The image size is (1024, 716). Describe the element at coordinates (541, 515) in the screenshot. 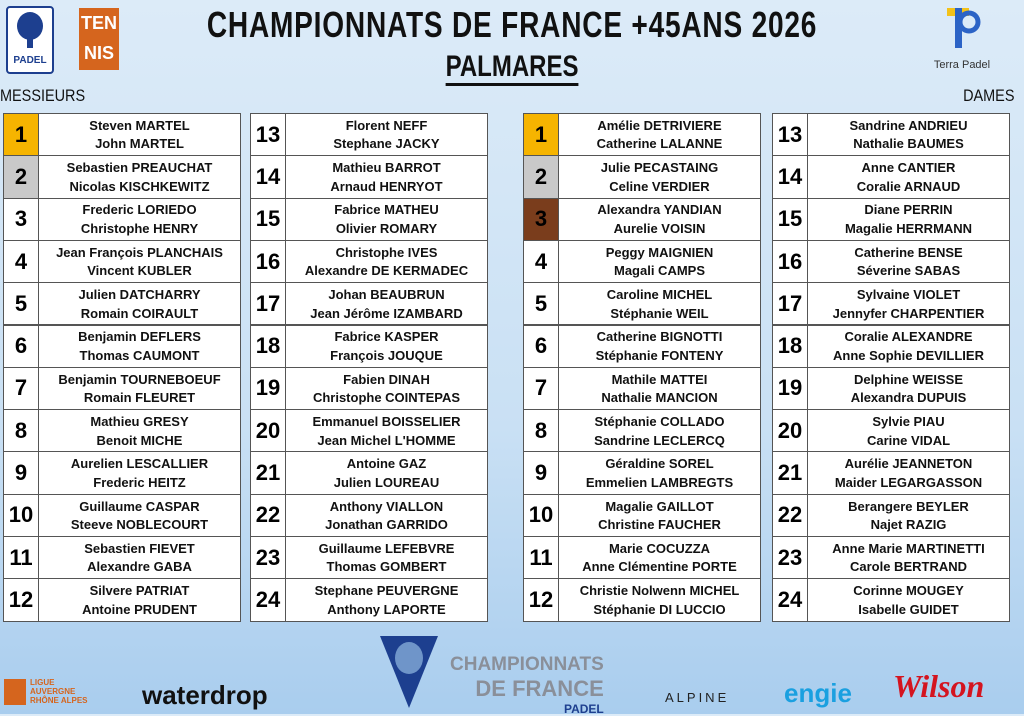

I see `rank-cell: 10` at that location.